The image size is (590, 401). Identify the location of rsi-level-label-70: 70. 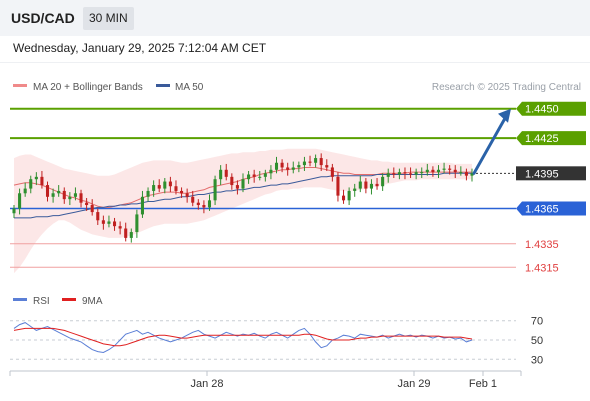
(537, 322).